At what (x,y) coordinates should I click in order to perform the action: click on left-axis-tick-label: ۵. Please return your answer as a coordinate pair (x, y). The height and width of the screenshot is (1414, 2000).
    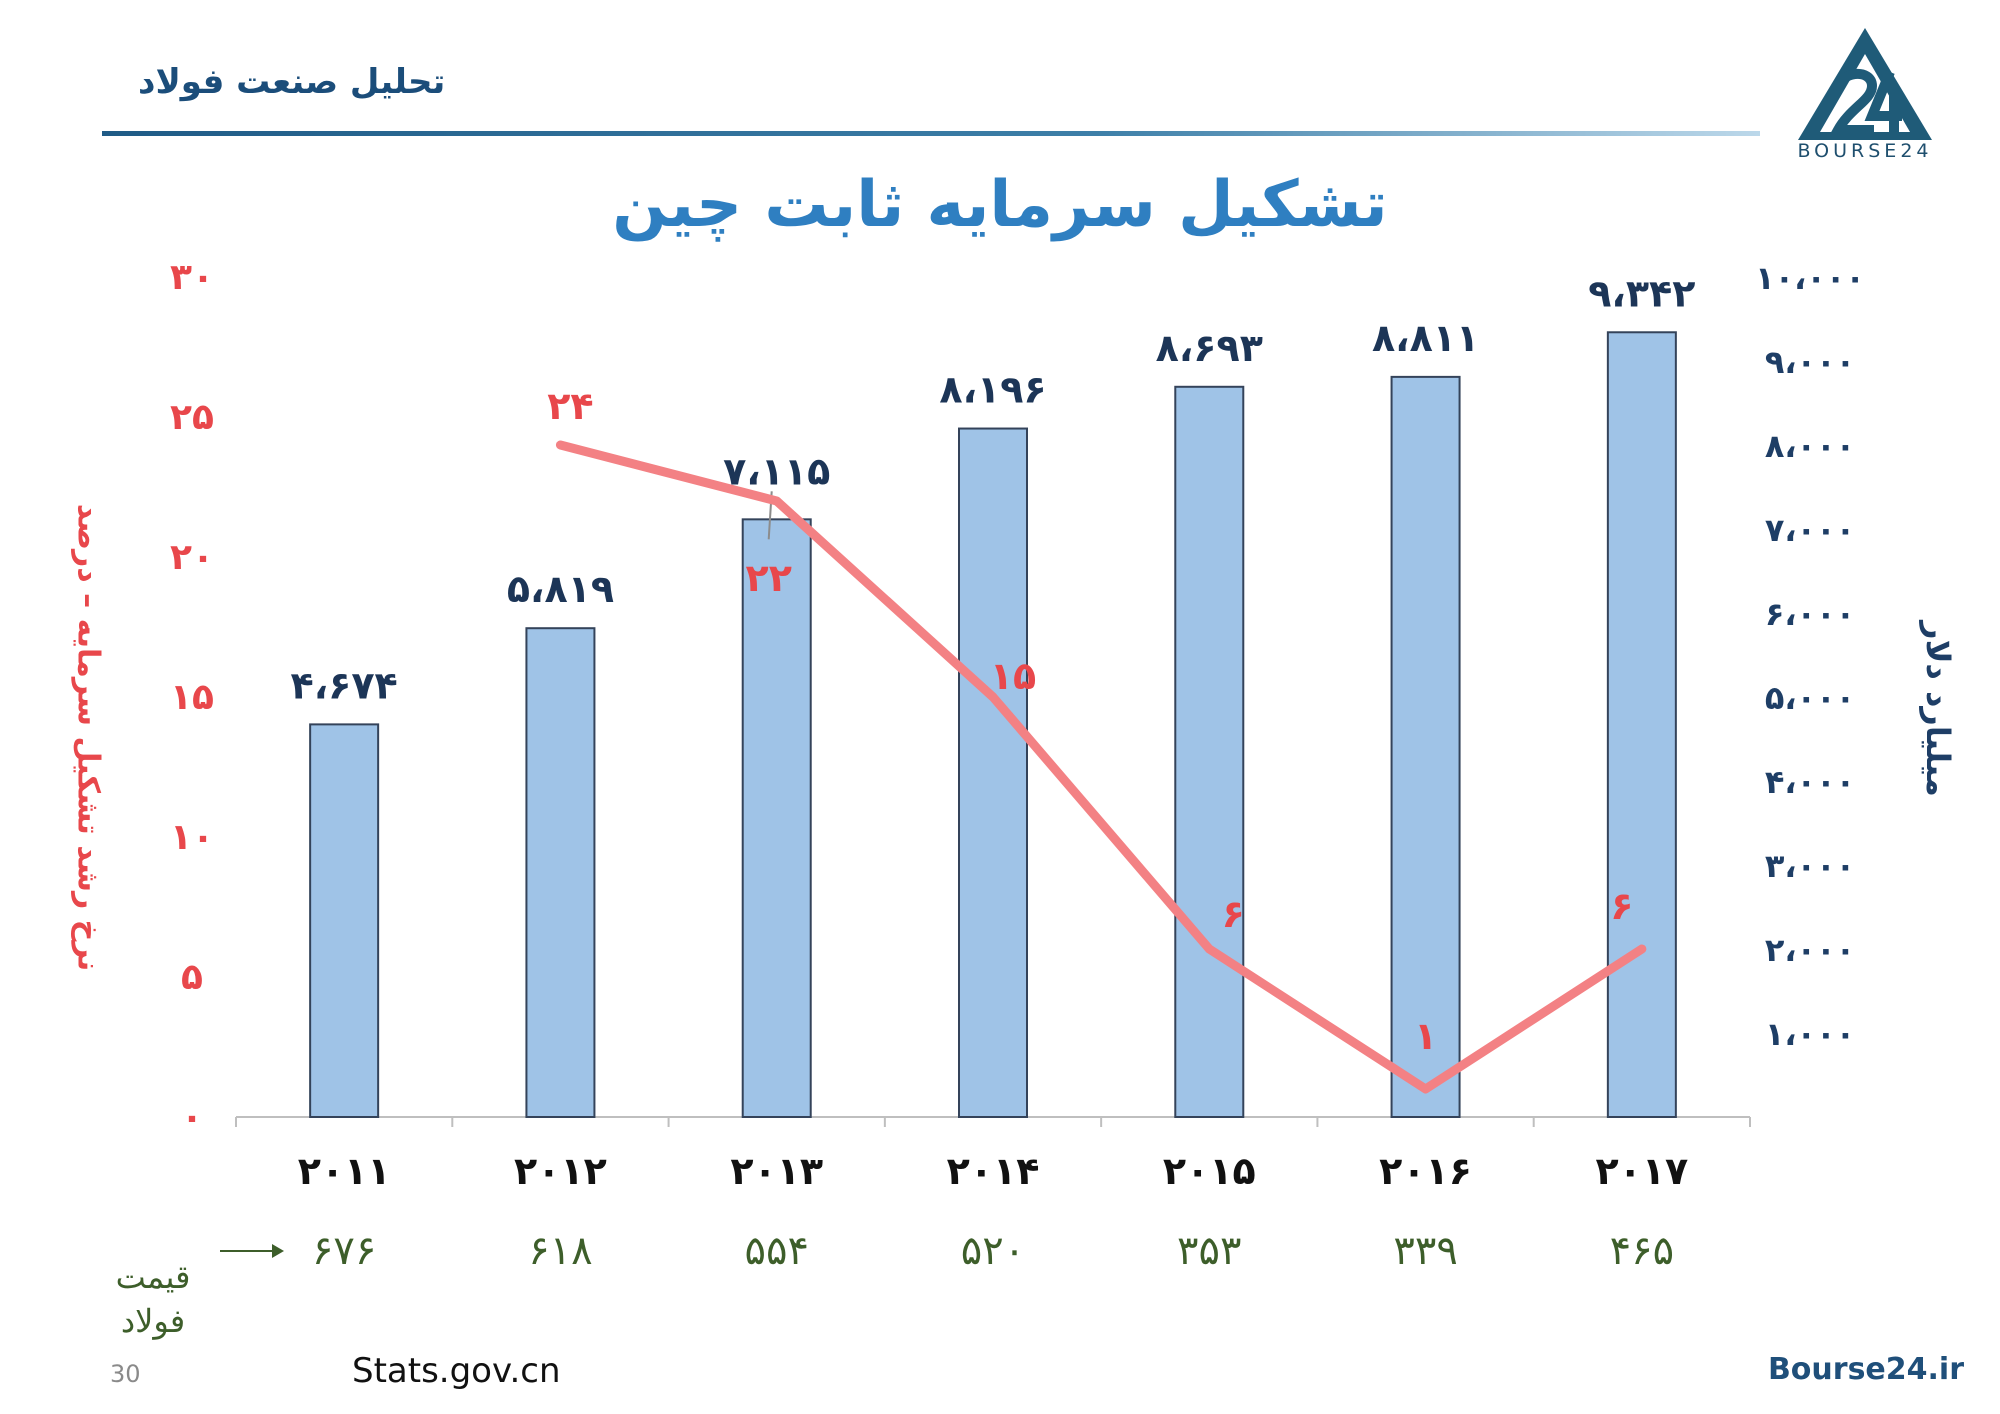
    Looking at the image, I should click on (192, 977).